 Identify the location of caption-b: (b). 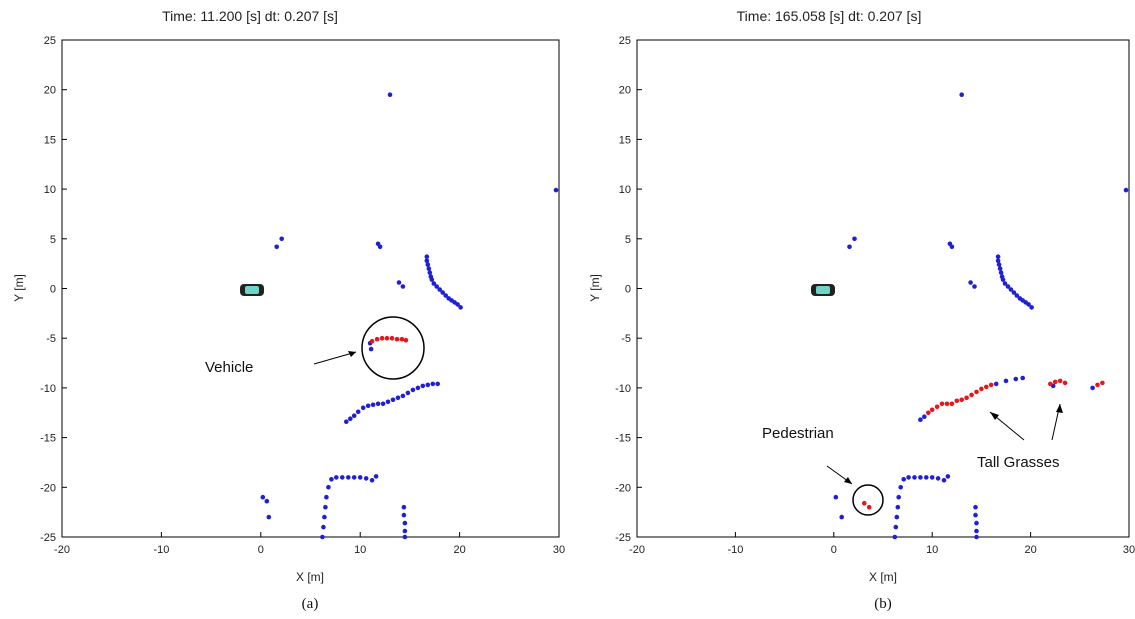
(883, 604).